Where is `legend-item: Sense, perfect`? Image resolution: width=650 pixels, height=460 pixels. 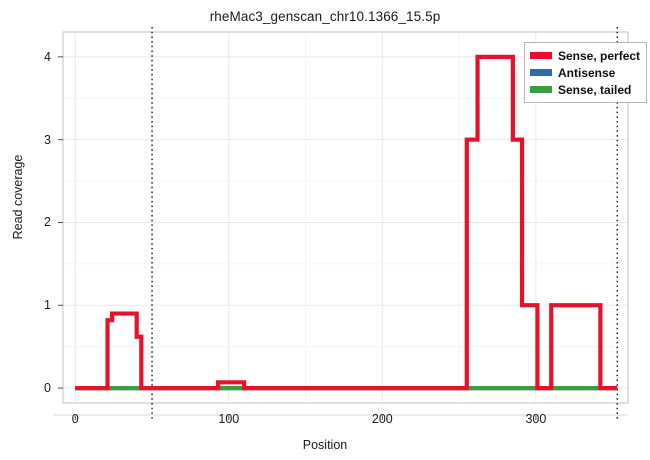 legend-item: Sense, perfect is located at coordinates (585, 55).